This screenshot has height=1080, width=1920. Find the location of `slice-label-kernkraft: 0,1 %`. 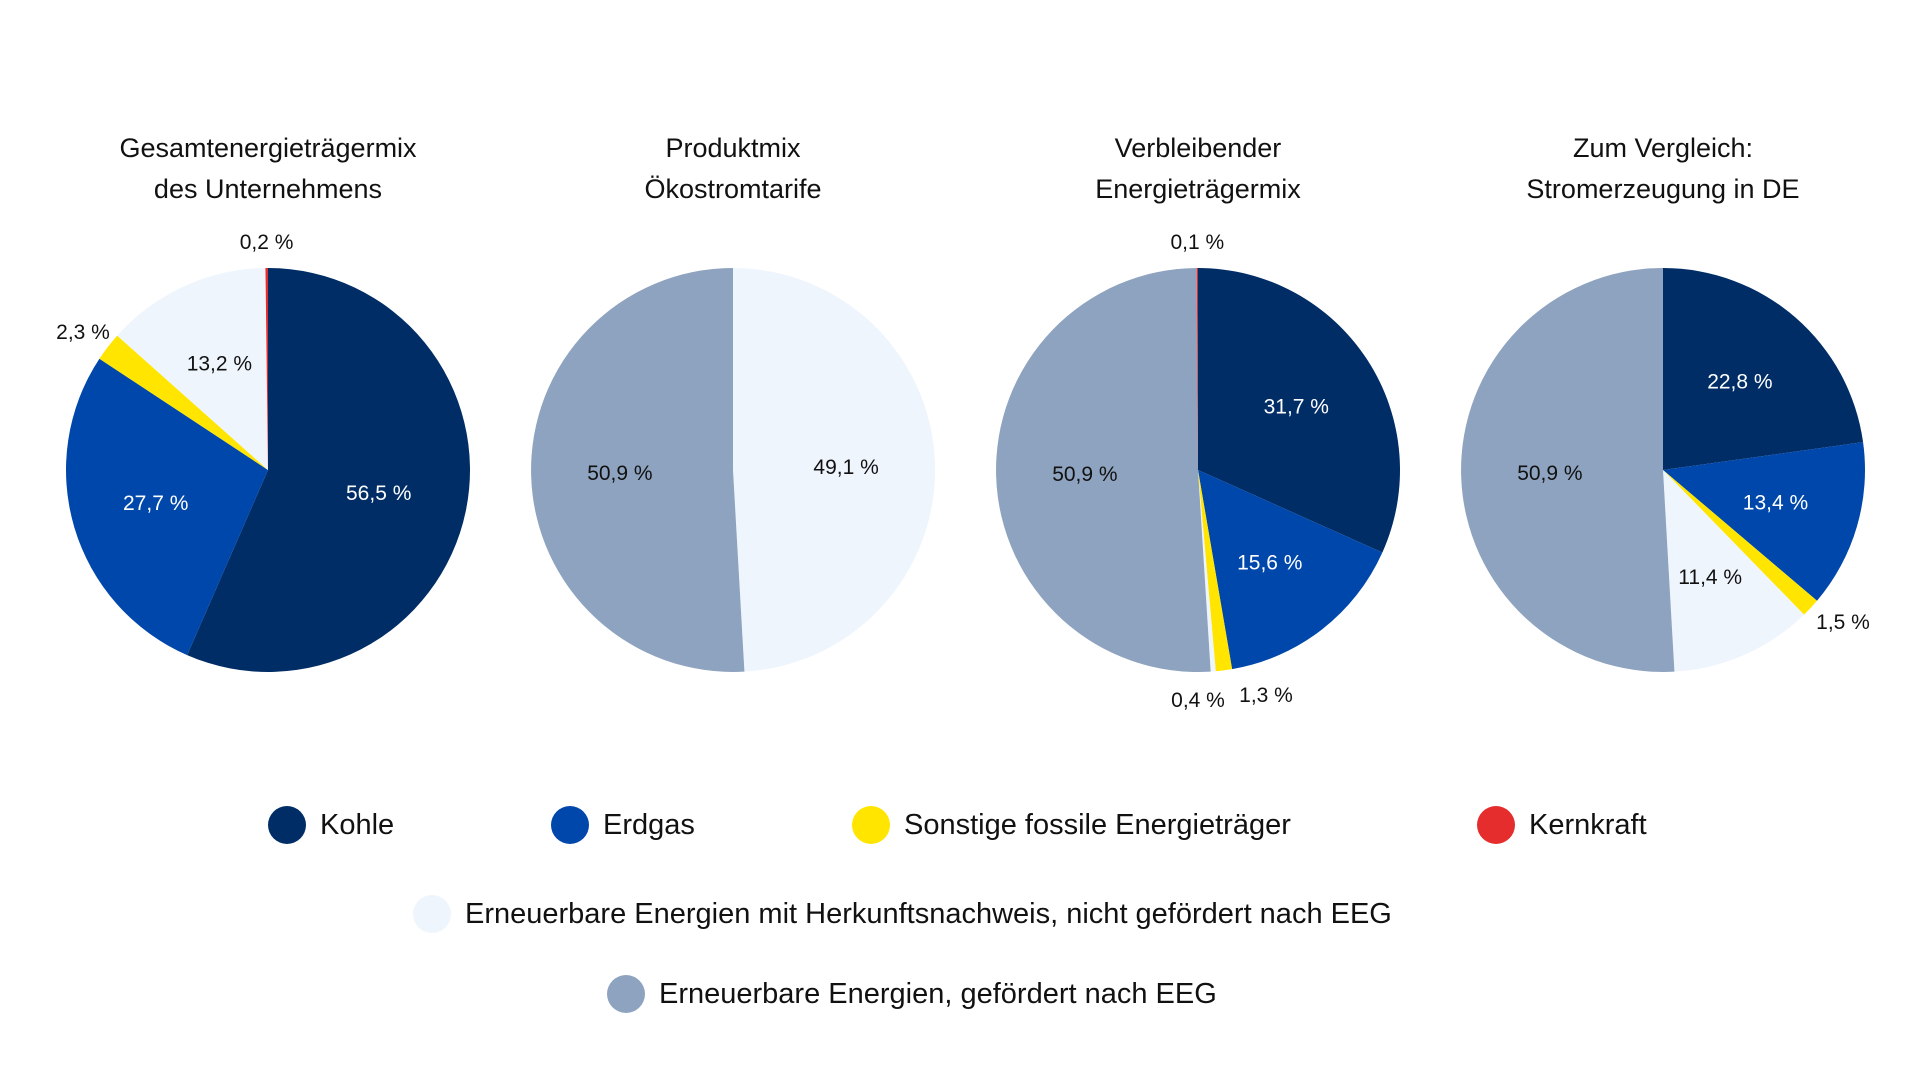

slice-label-kernkraft: 0,1 % is located at coordinates (1197, 242).